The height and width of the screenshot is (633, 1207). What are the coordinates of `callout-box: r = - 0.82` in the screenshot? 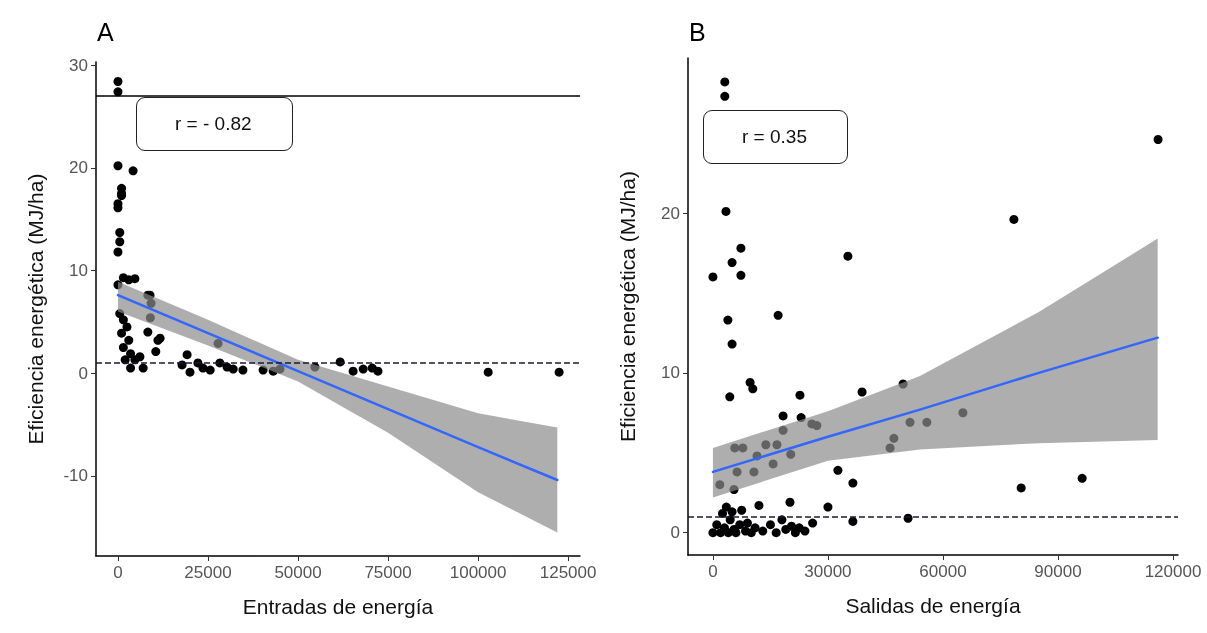 It's located at (214, 124).